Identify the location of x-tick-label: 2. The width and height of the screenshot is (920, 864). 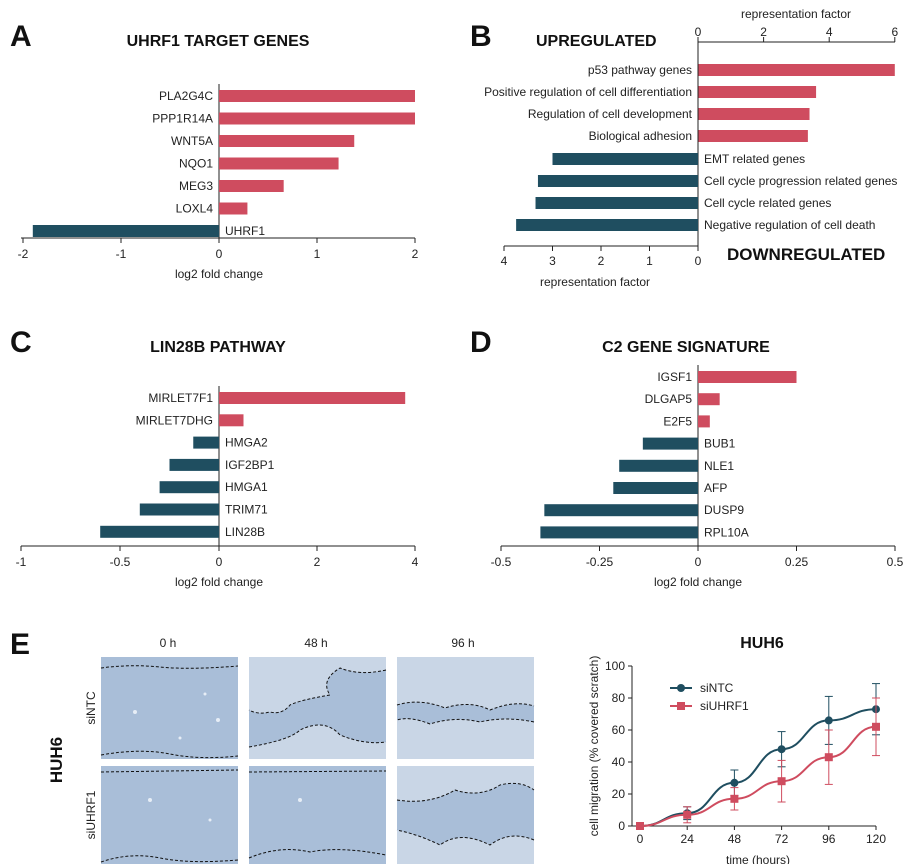
(317, 562).